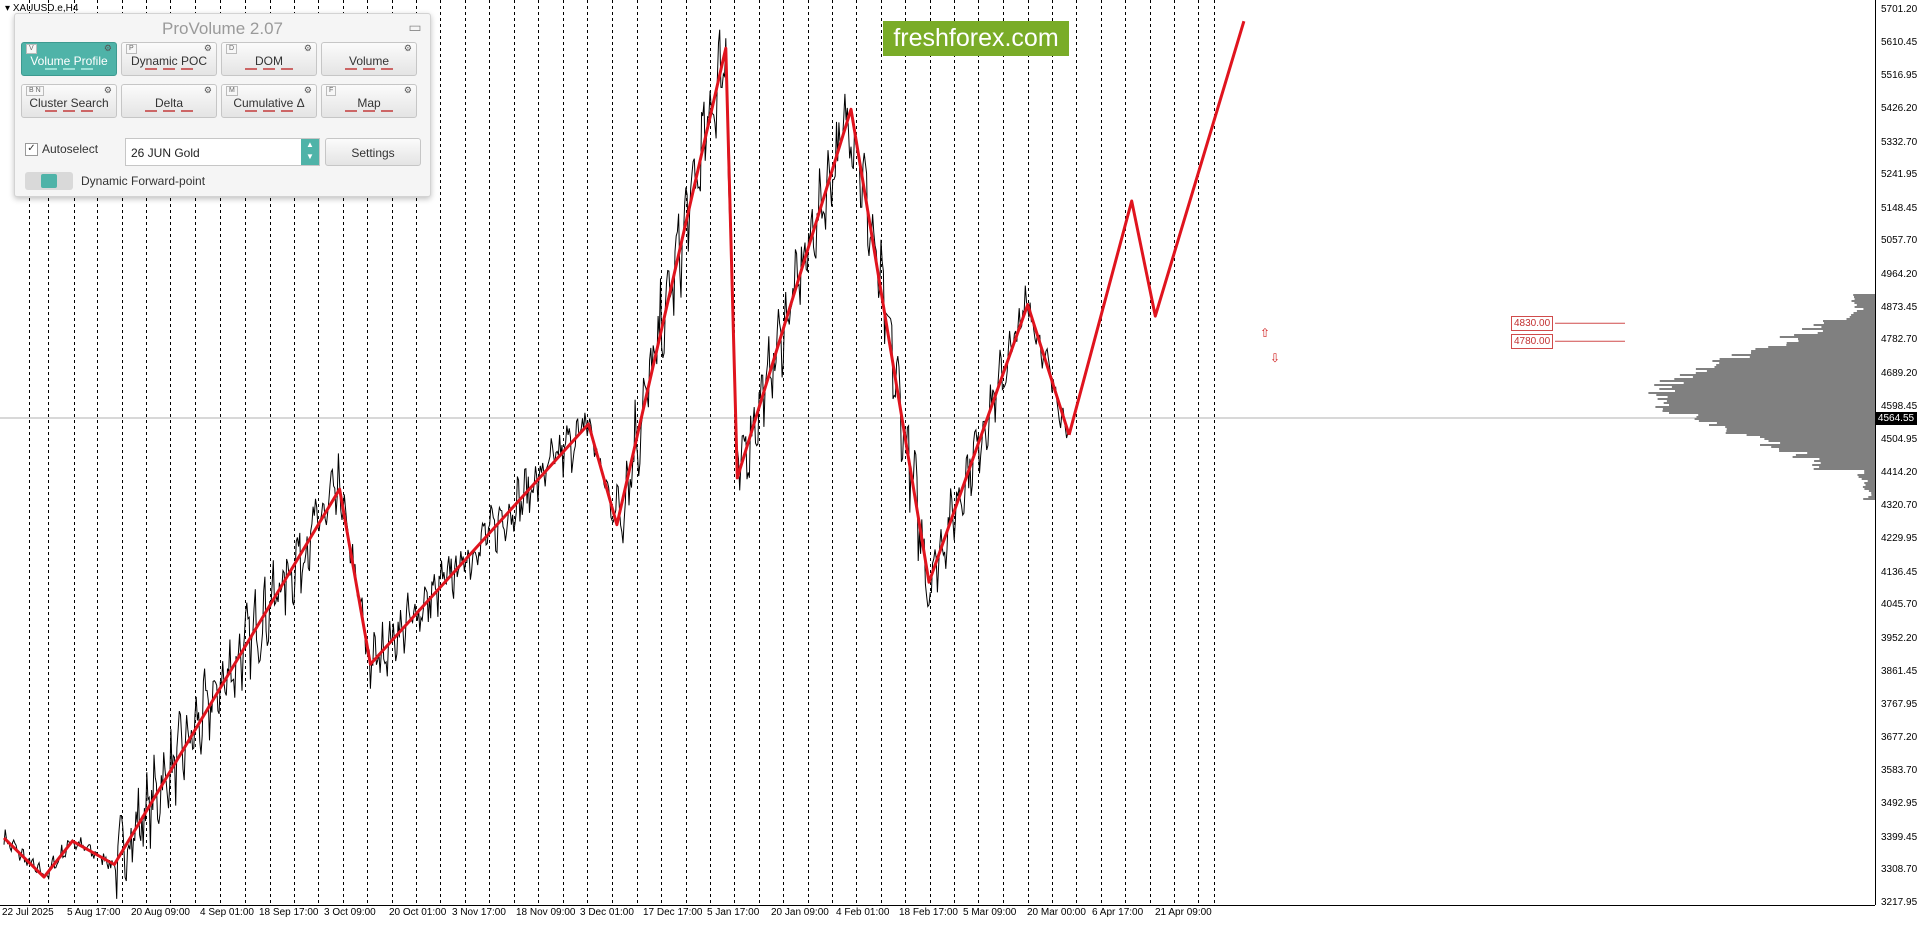 The width and height of the screenshot is (1920, 927). Describe the element at coordinates (70, 149) in the screenshot. I see `autoselect-label: Autoselect` at that location.